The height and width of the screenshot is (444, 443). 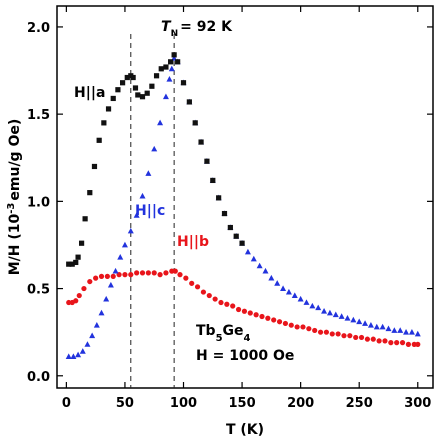 What do you see at coordinates (38, 290) in the screenshot?
I see `y-tick-label: 0.5` at bounding box center [38, 290].